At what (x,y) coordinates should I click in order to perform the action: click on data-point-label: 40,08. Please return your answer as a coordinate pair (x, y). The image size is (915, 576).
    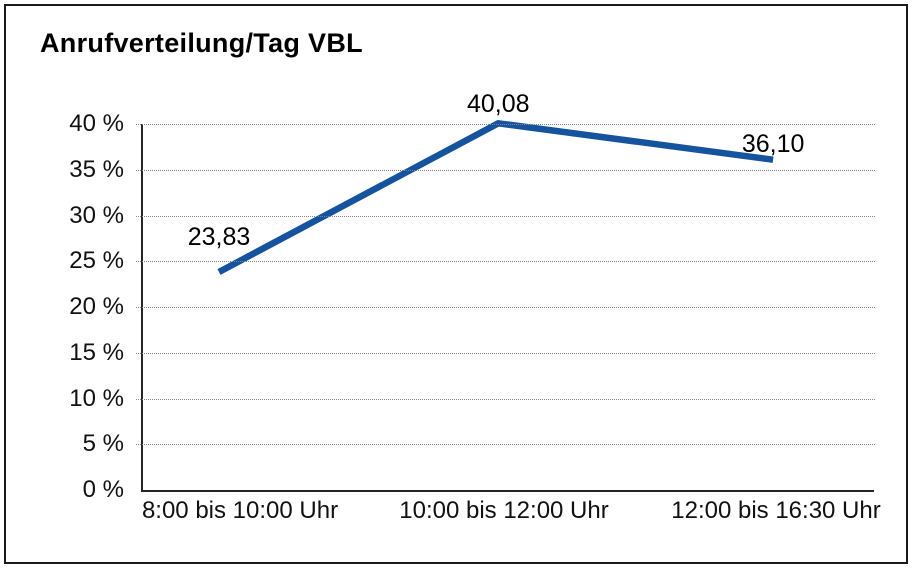
    Looking at the image, I should click on (498, 104).